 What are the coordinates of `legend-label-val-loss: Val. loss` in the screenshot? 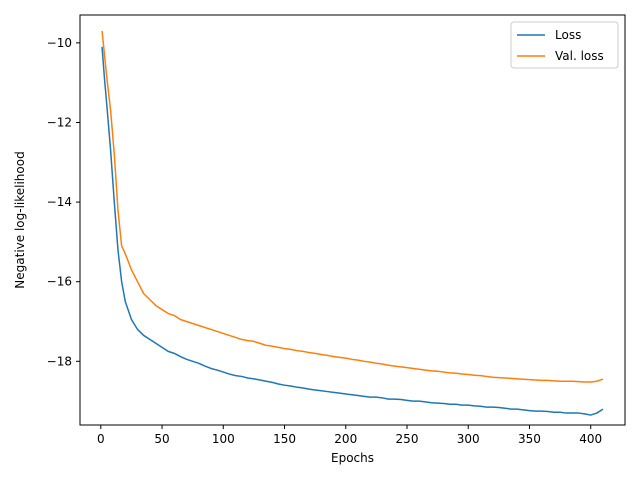 It's located at (579, 56).